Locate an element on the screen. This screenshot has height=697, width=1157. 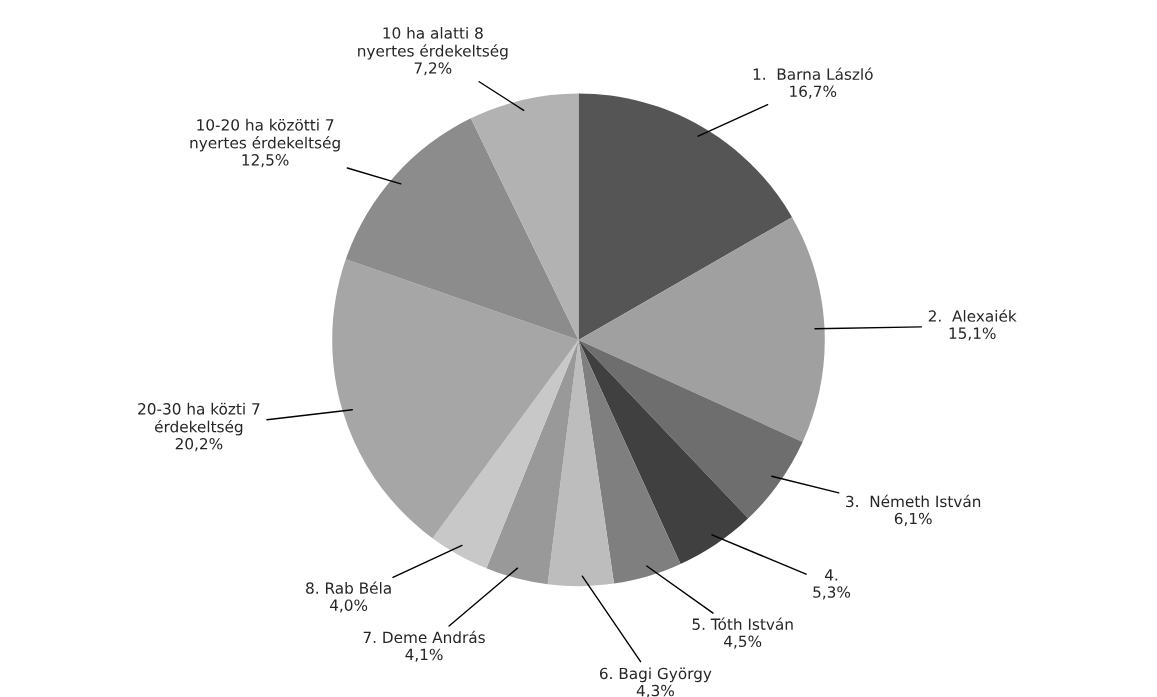
data-label: 12,5% is located at coordinates (265, 161).